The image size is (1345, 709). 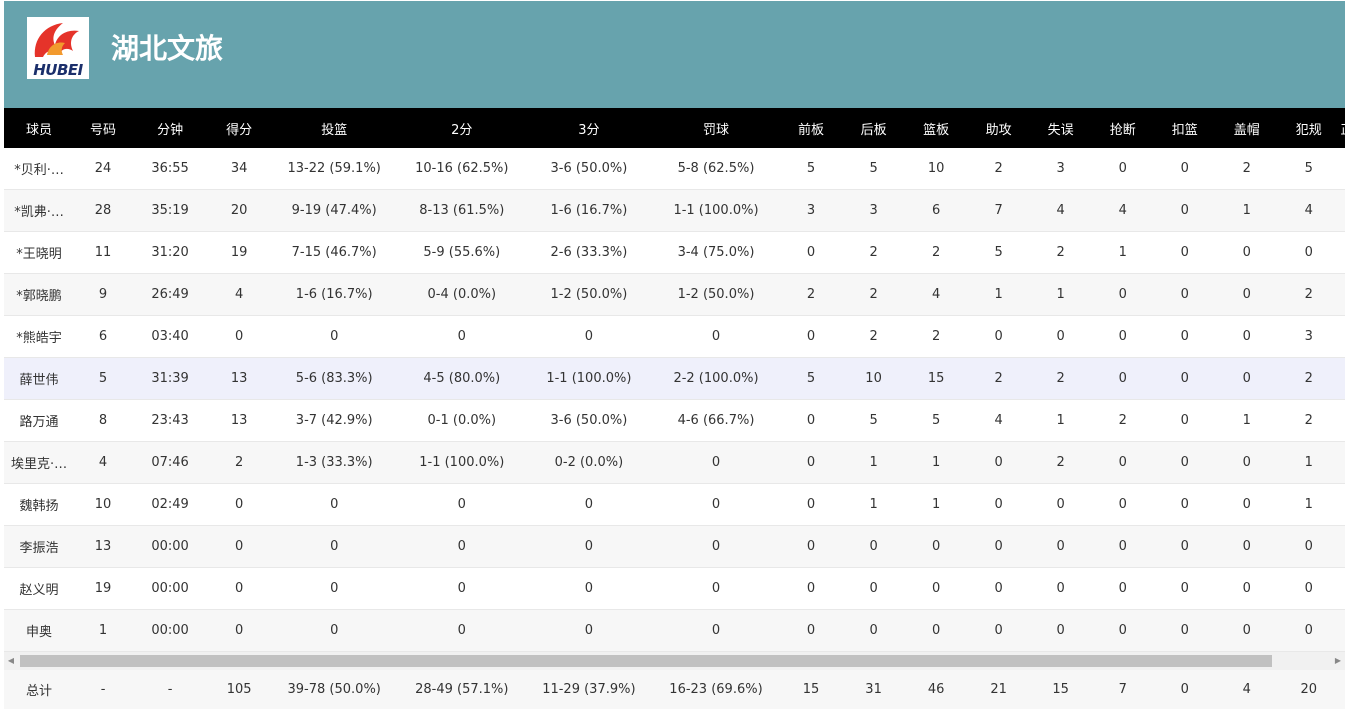 What do you see at coordinates (39, 252) in the screenshot?
I see `player-name-cell: *王晓明` at bounding box center [39, 252].